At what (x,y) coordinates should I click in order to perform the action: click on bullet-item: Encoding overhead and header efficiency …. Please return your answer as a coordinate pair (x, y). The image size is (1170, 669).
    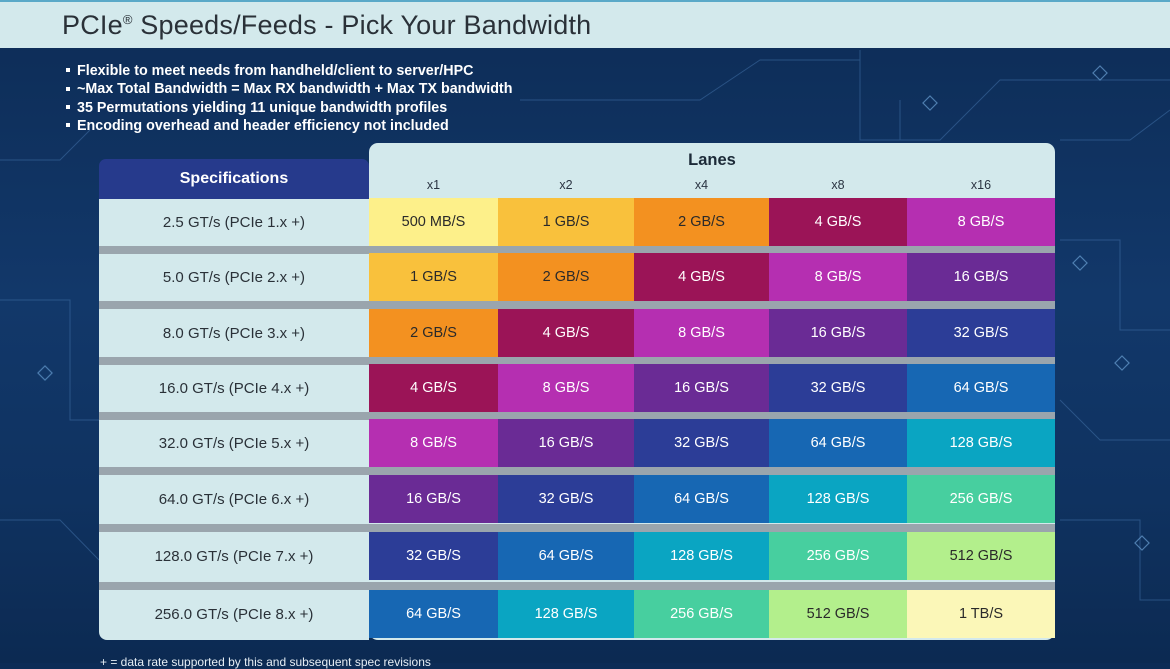
    Looking at the image, I should click on (289, 126).